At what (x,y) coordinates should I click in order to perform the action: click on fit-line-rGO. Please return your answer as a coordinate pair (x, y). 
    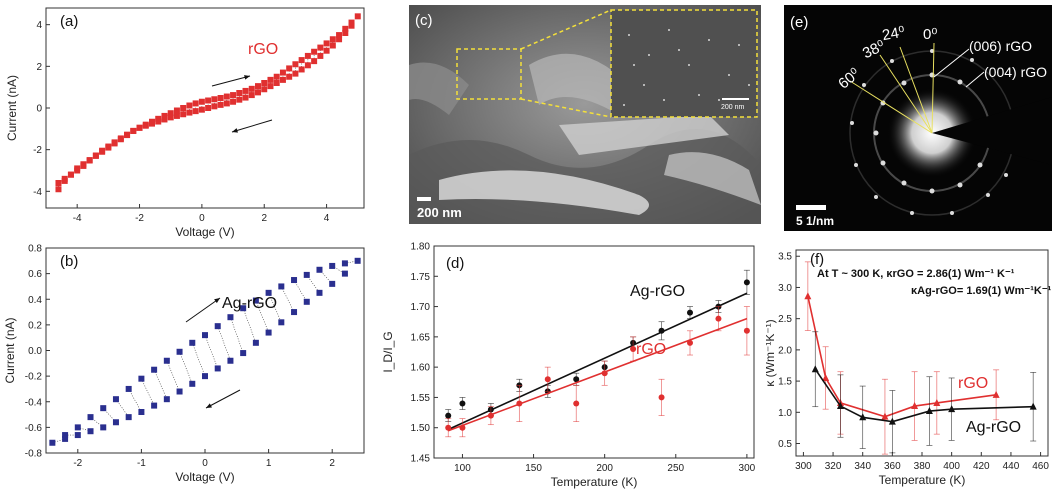
    Looking at the image, I should click on (597, 374).